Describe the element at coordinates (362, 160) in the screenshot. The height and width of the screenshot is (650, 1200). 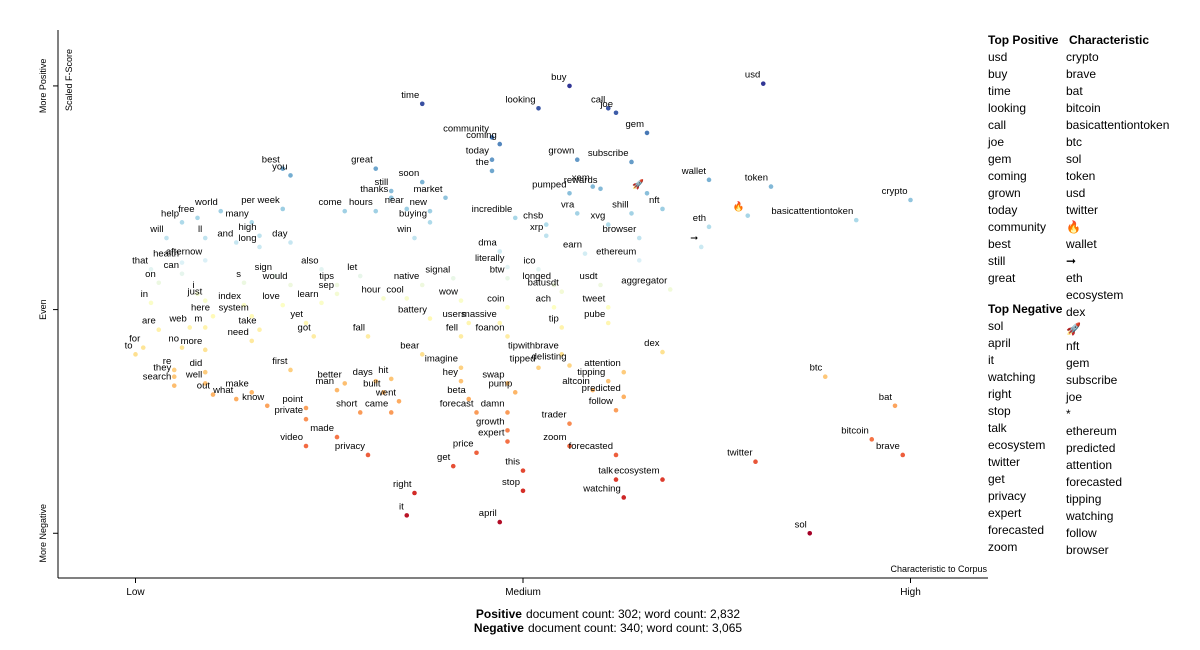
I see `point-label: great` at that location.